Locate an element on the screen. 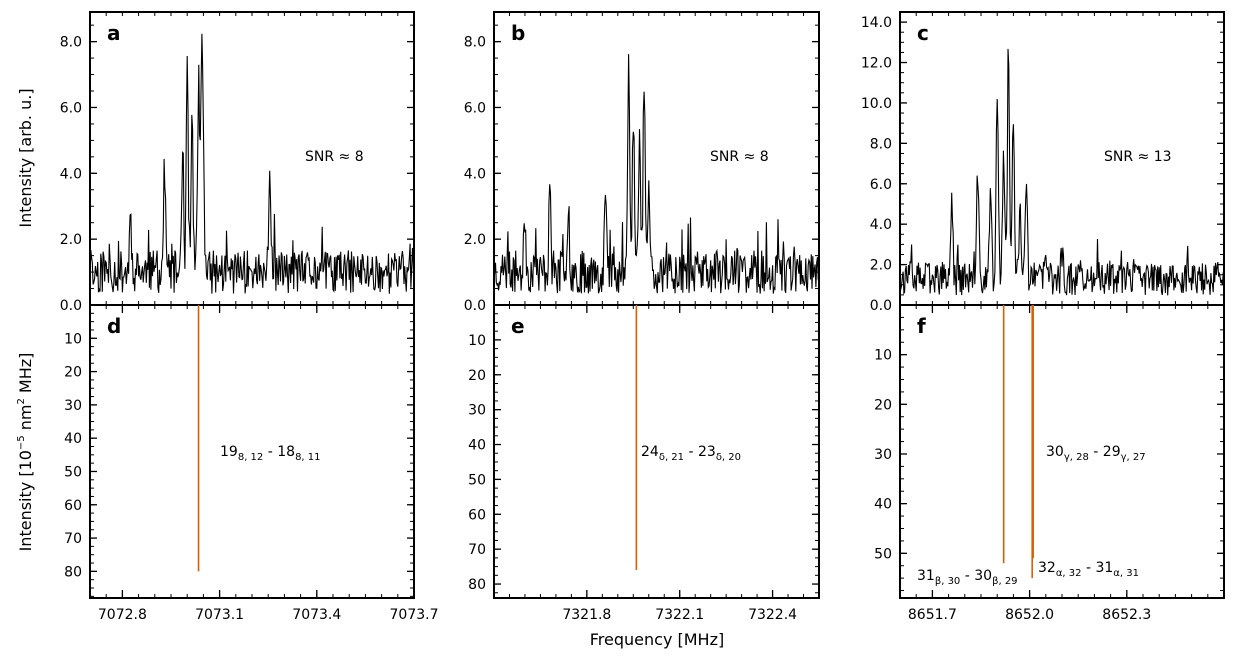  panel-letter-c: c is located at coordinates (923, 33).